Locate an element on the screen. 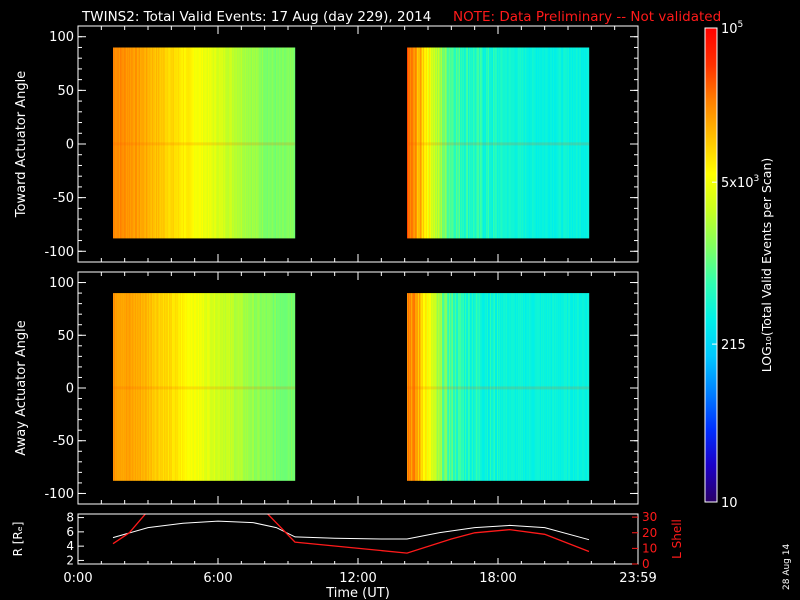 The width and height of the screenshot is (800, 600). zero-angle-ridge is located at coordinates (498, 388).